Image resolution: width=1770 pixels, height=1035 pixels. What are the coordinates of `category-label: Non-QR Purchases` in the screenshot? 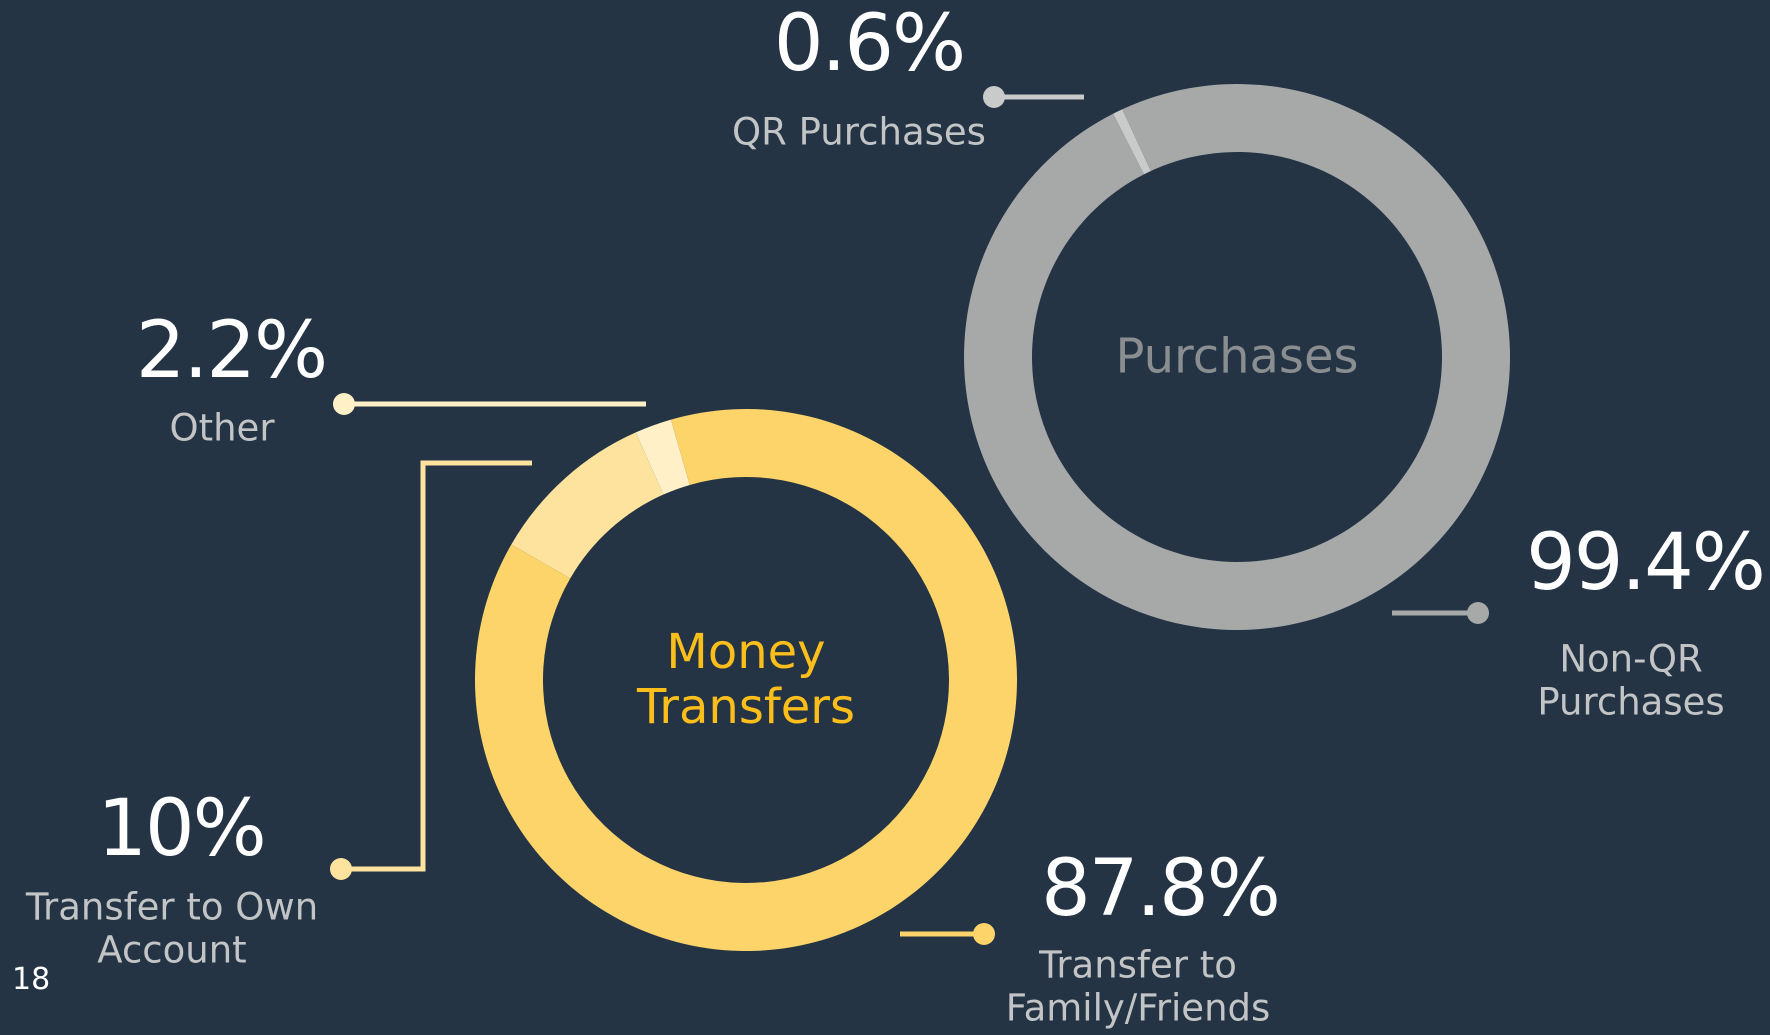 It's located at (1631, 680).